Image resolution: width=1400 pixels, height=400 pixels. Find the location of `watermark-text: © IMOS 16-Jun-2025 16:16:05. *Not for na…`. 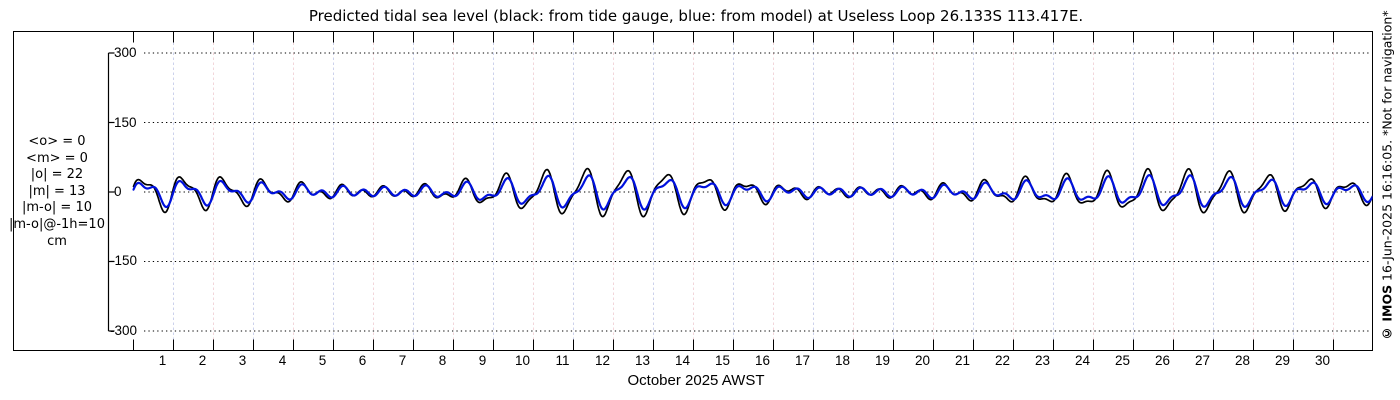

watermark-text: © IMOS 16-Jun-2025 16:16:05. *Not for na… is located at coordinates (1387, 176).